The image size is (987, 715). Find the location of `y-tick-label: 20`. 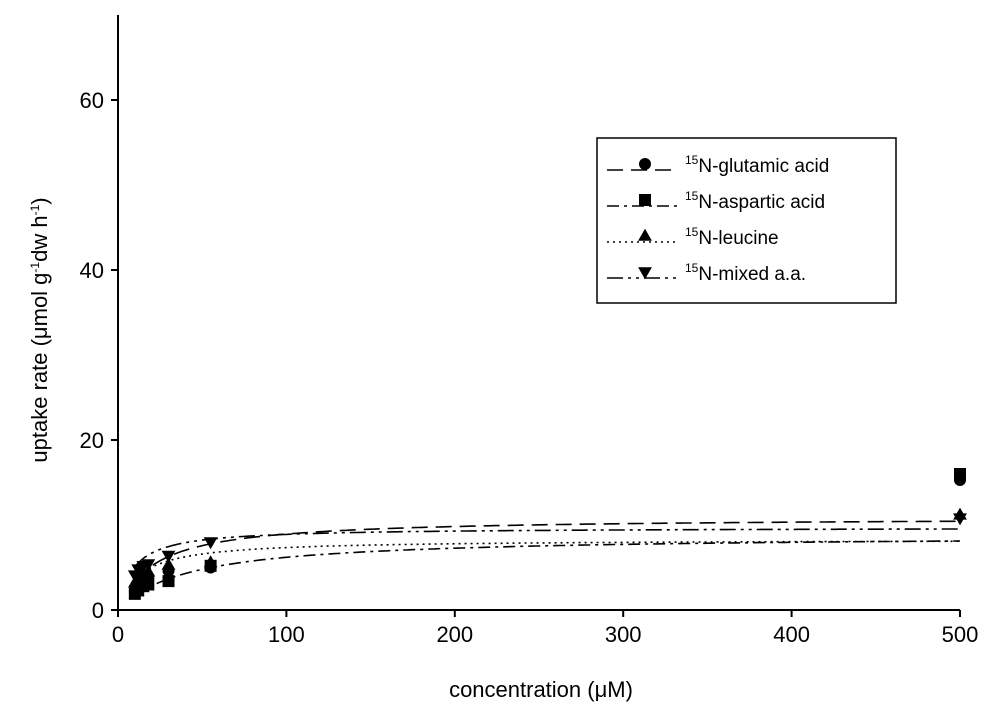

y-tick-label: 20 is located at coordinates (92, 440).